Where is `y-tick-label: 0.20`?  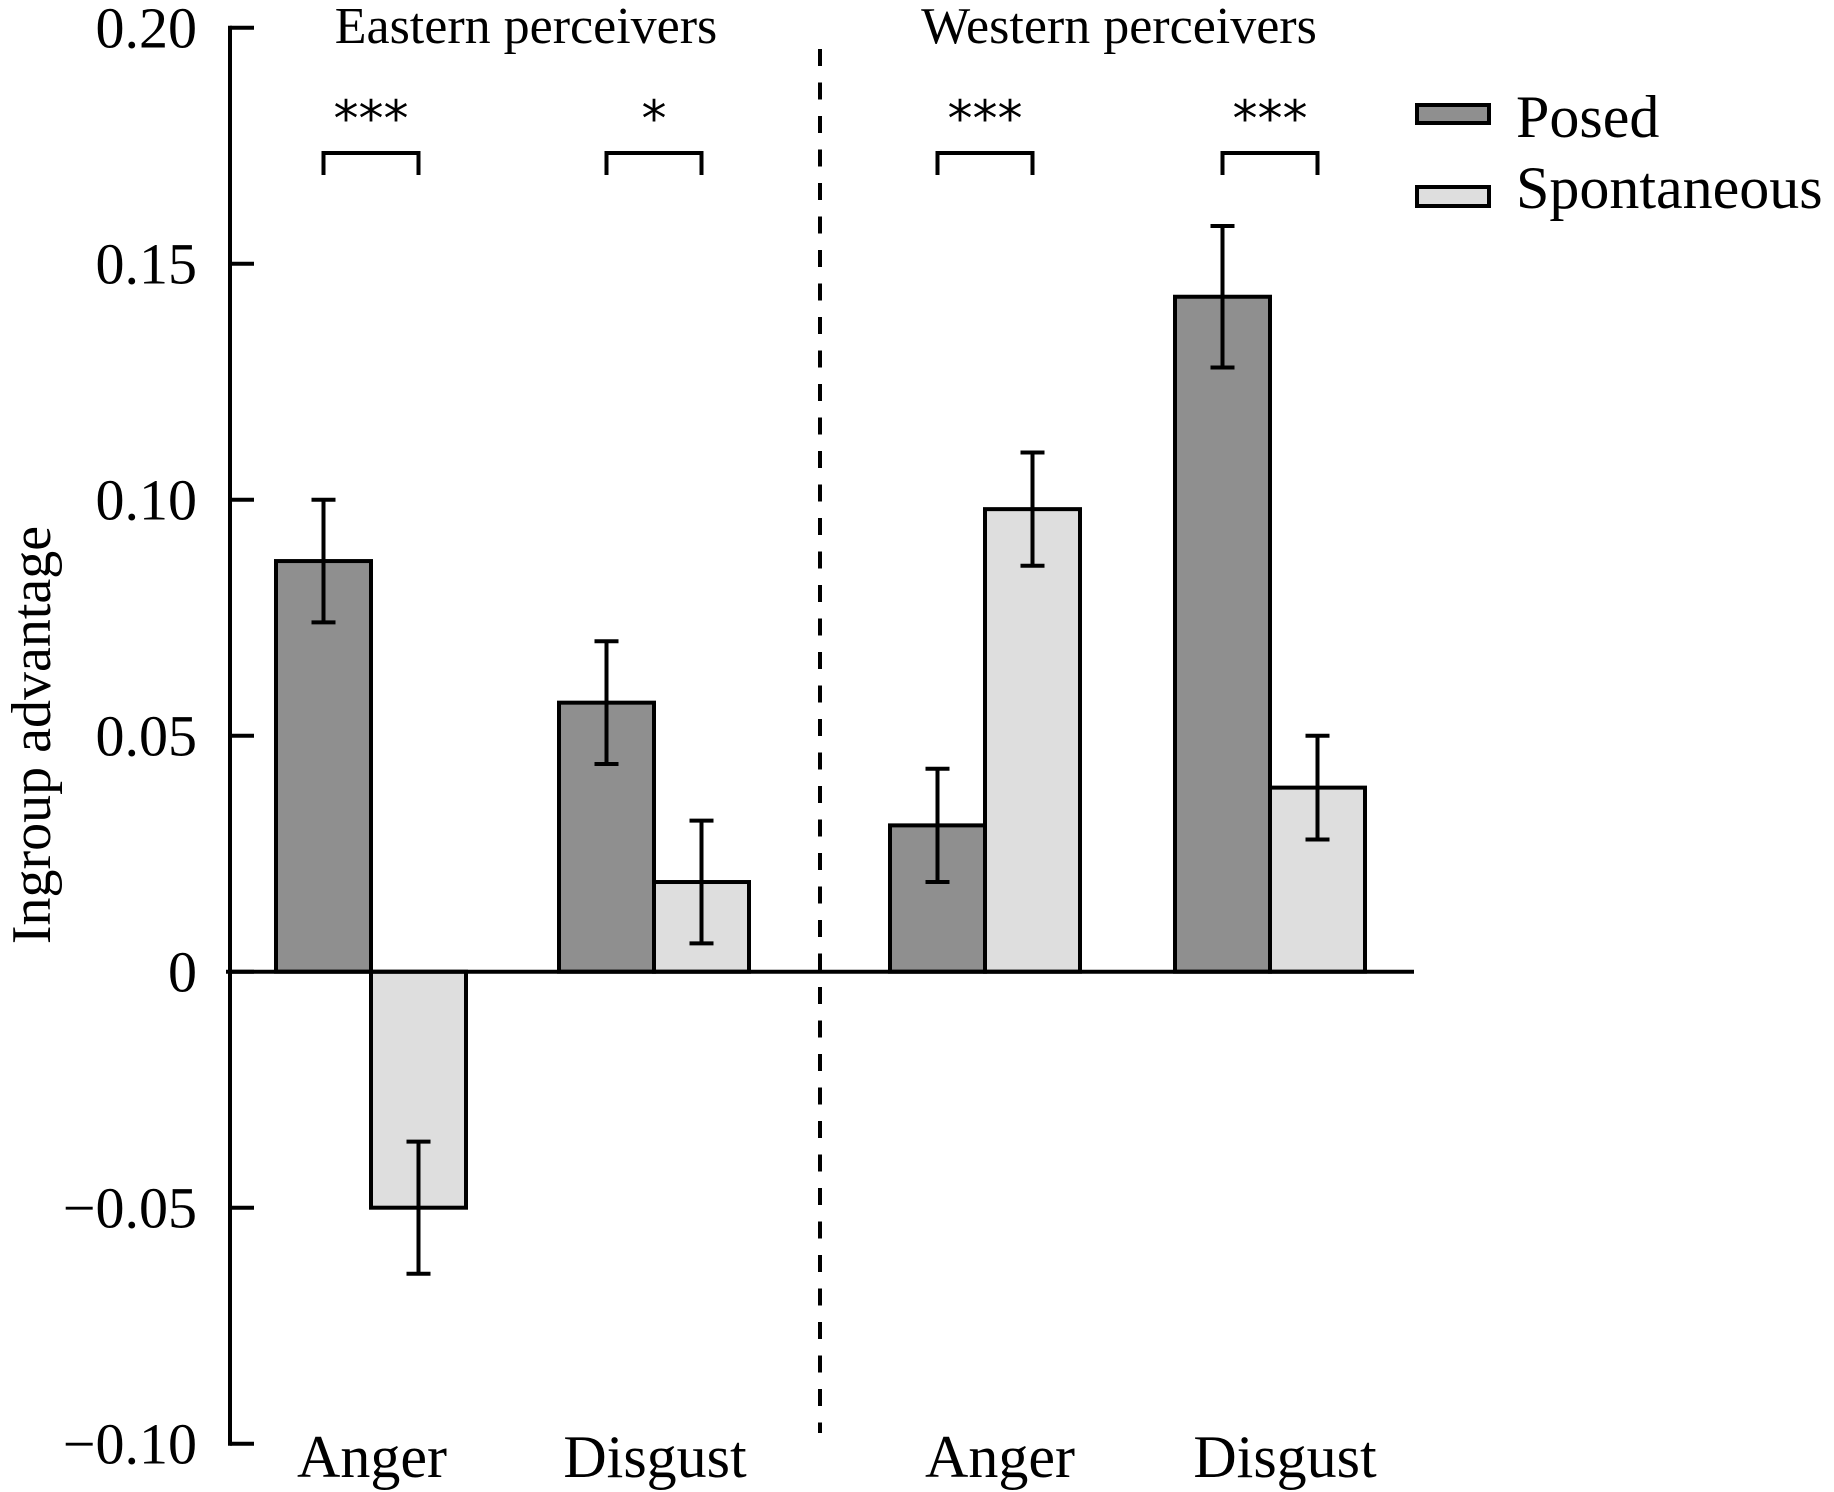
y-tick-label: 0.20 is located at coordinates (147, 30).